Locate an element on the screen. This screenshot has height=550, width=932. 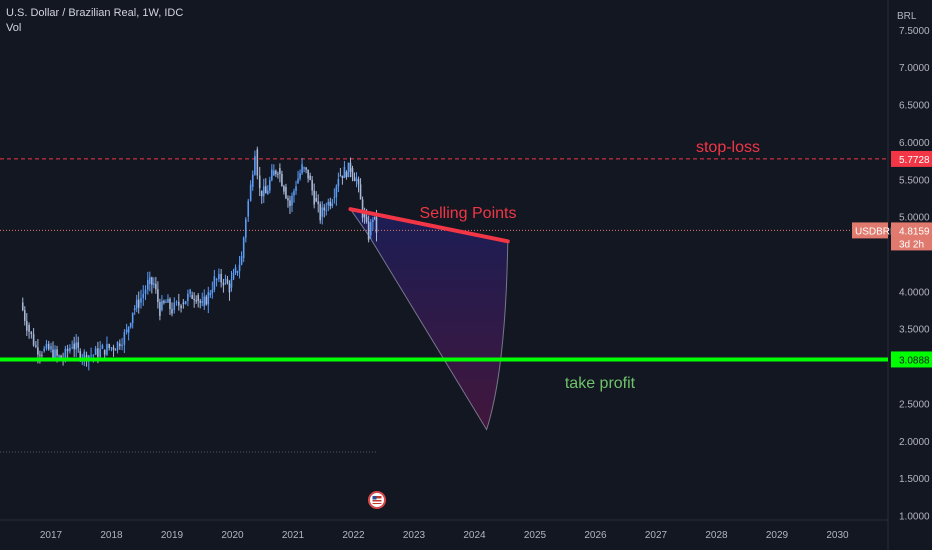
y-tick-label: 2.5000 is located at coordinates (914, 404).